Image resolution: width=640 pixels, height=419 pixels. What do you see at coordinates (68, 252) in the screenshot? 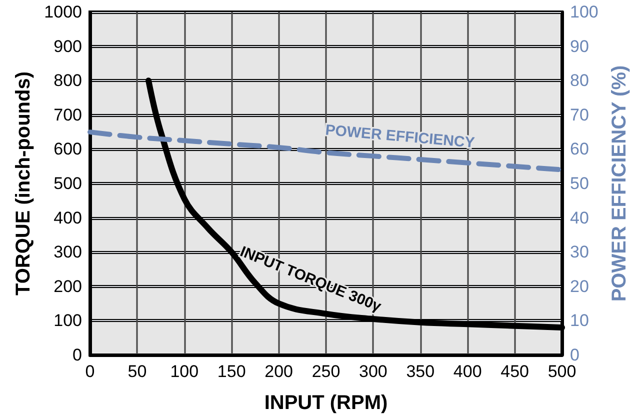
I see `y-tick-label: 300` at bounding box center [68, 252].